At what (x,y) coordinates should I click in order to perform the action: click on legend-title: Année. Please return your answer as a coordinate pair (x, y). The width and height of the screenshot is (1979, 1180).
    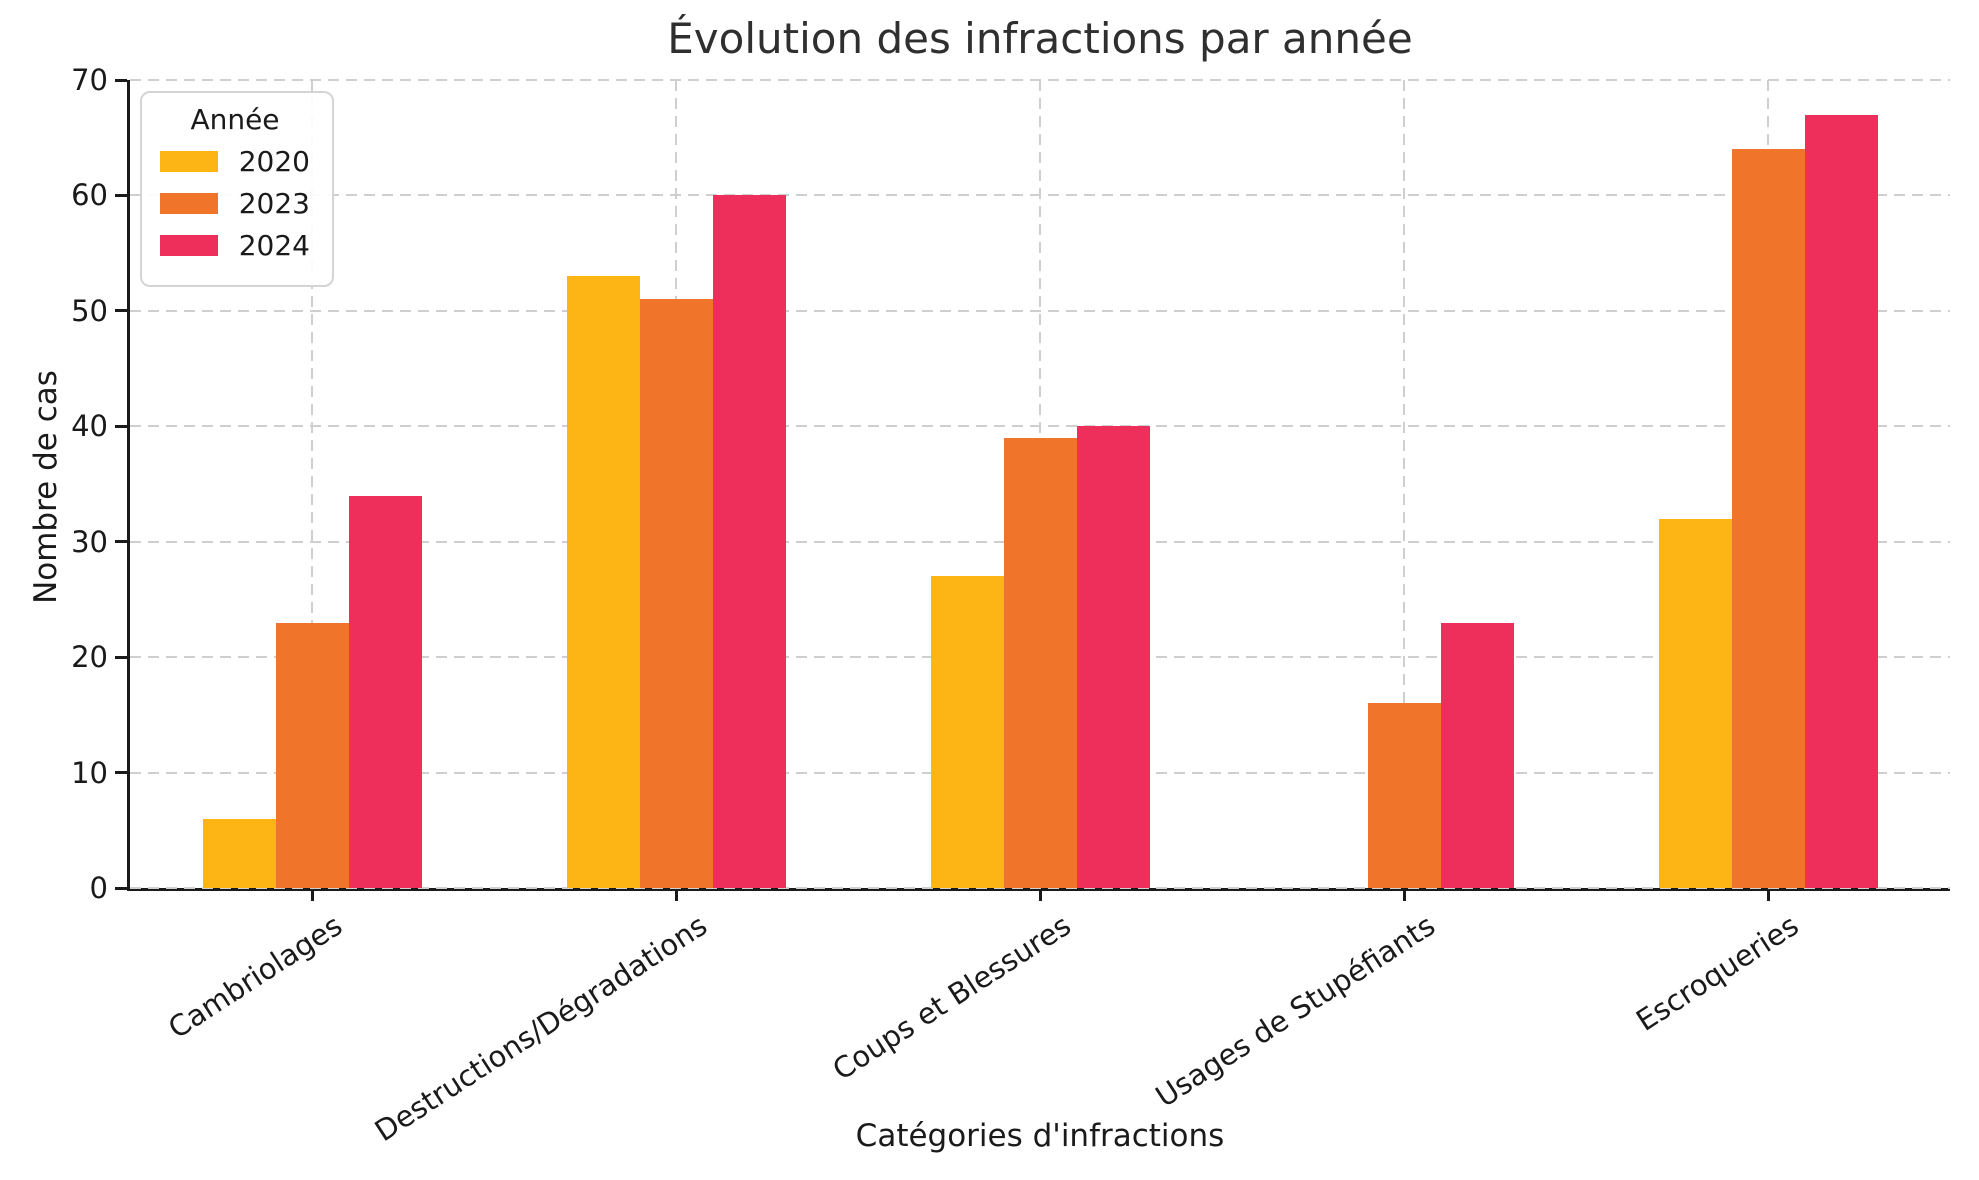
    Looking at the image, I should click on (235, 119).